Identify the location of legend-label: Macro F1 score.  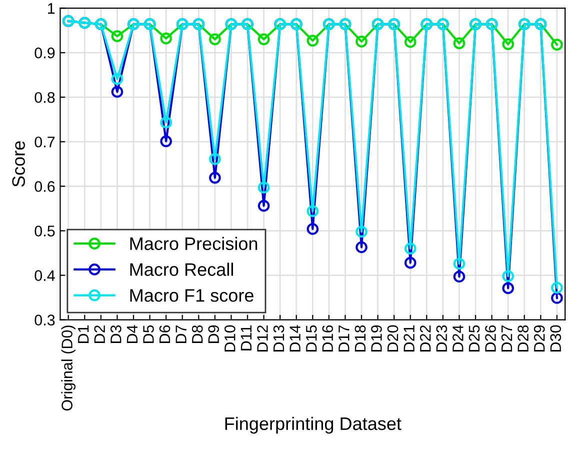
(192, 295).